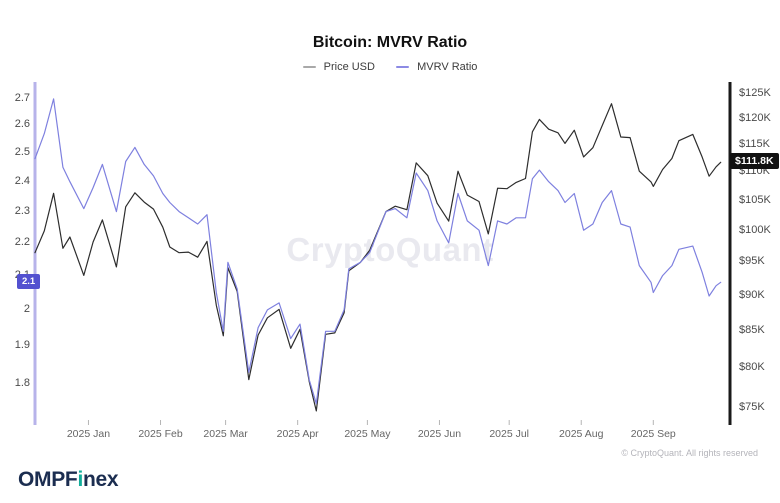 This screenshot has height=503, width=780. What do you see at coordinates (754, 144) in the screenshot?
I see `right-axis-tick-label: $115K` at bounding box center [754, 144].